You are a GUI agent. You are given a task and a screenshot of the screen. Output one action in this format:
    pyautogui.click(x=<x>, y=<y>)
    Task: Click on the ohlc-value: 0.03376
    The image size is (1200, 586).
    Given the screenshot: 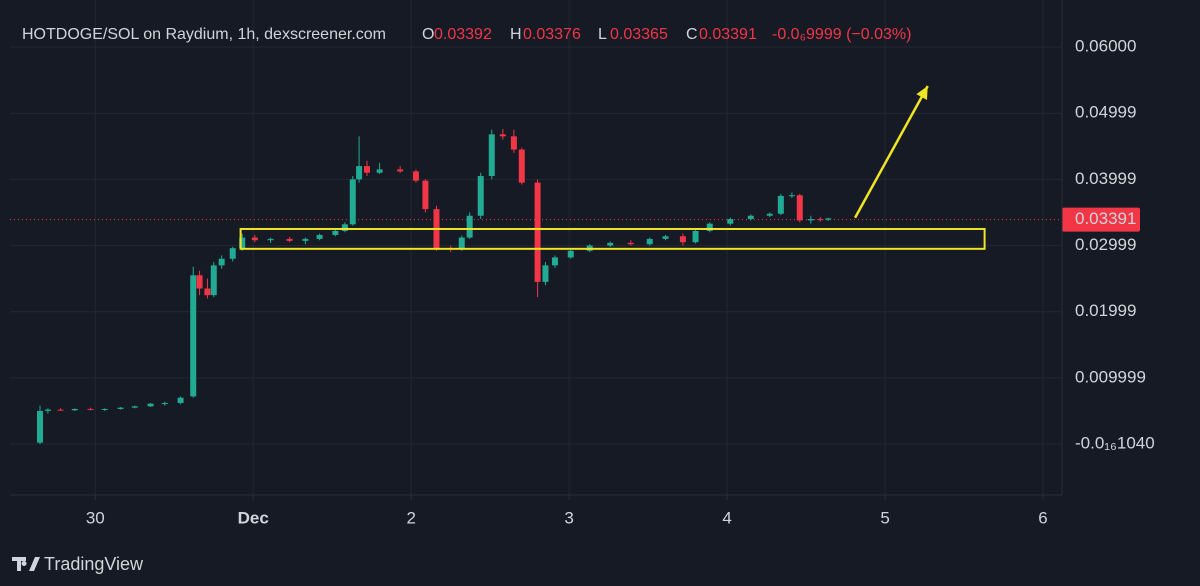 What is the action you would take?
    pyautogui.click(x=552, y=34)
    